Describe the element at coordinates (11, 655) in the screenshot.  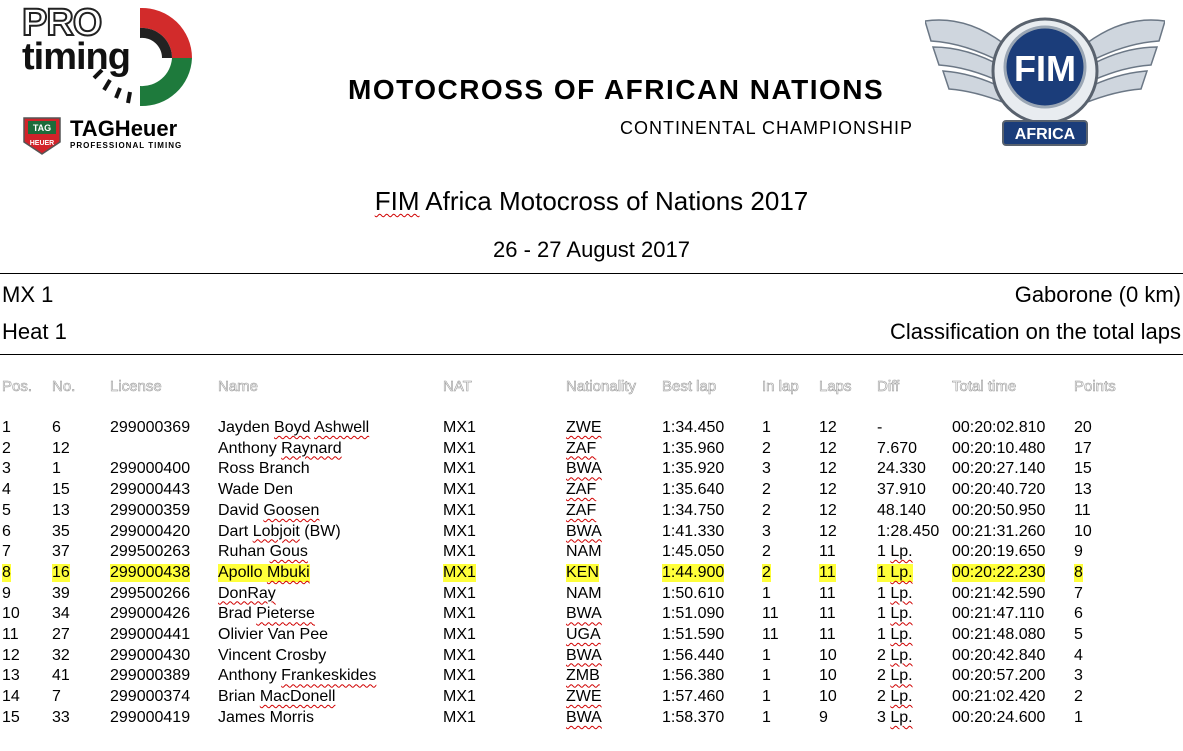
I see `cell-pos: 12` at that location.